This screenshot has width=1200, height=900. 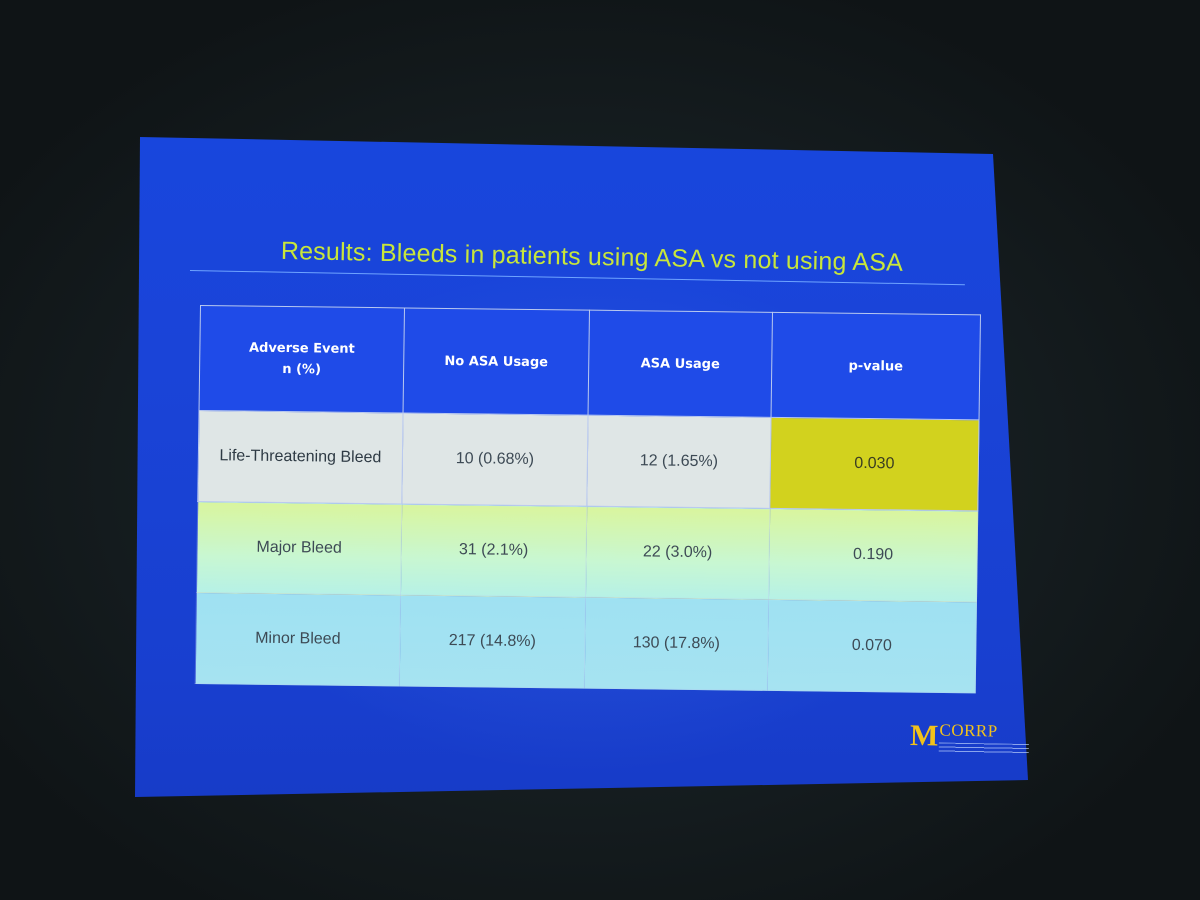 What do you see at coordinates (493, 550) in the screenshot?
I see `row-no-asa-value: 31 (2.1%)` at bounding box center [493, 550].